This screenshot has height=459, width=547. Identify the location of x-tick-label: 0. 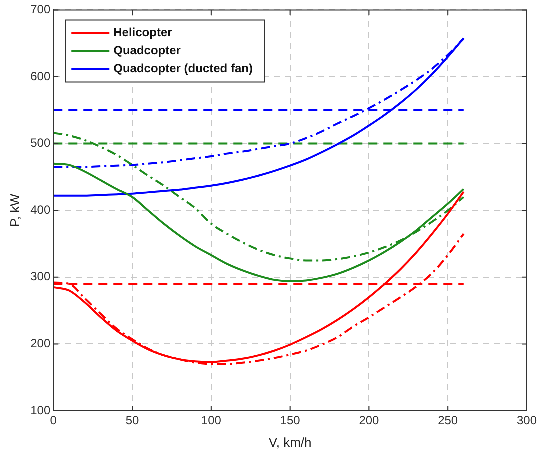
(54, 421).